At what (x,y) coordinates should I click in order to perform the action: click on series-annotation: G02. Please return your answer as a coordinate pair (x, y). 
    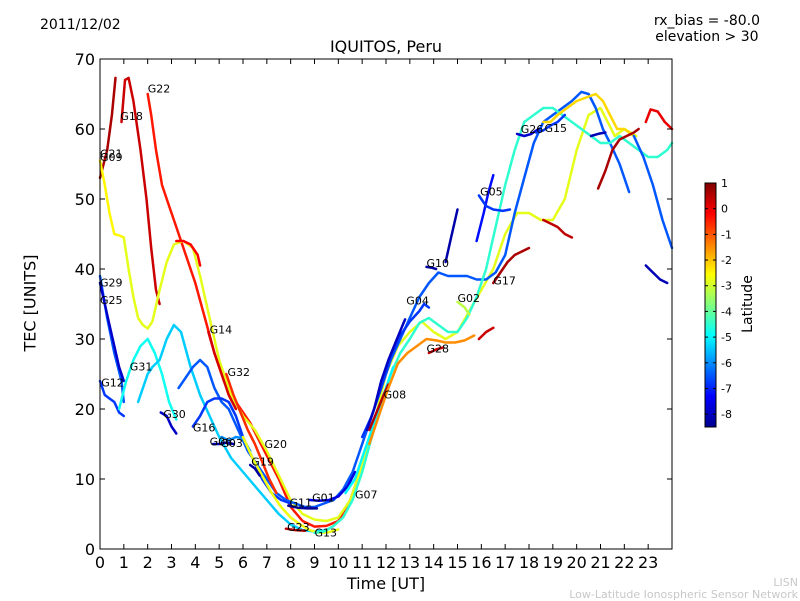
    Looking at the image, I should click on (469, 298).